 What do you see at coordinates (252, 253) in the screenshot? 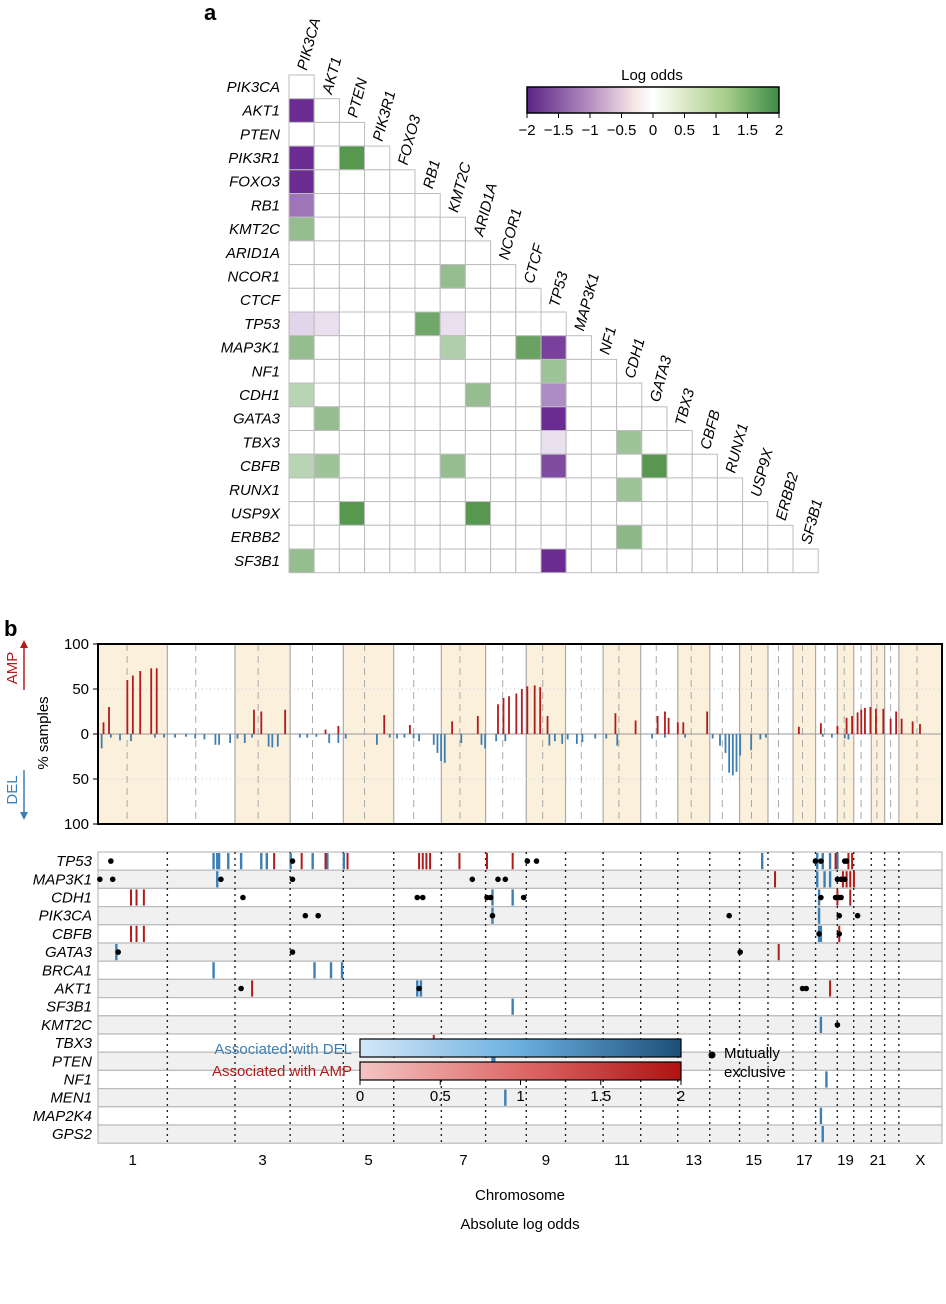
I see `row-label: ARID1A` at bounding box center [252, 253].